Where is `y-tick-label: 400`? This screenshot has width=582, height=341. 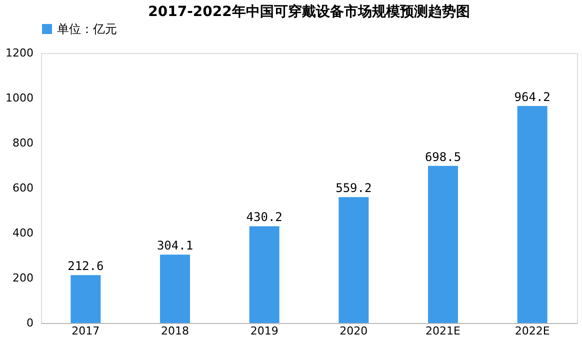 y-tick-label: 400 is located at coordinates (23, 233).